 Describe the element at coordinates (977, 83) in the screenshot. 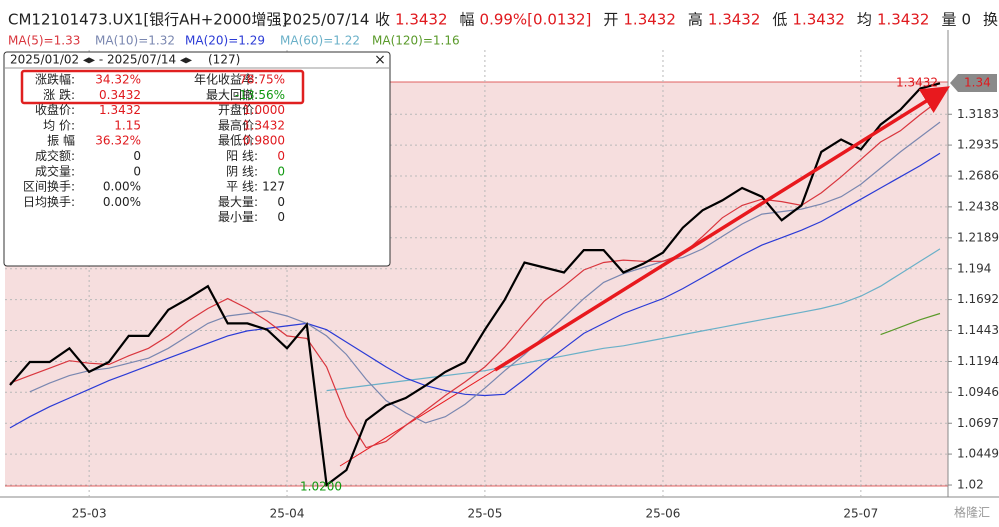

I see `last-price-label: 1.34` at that location.